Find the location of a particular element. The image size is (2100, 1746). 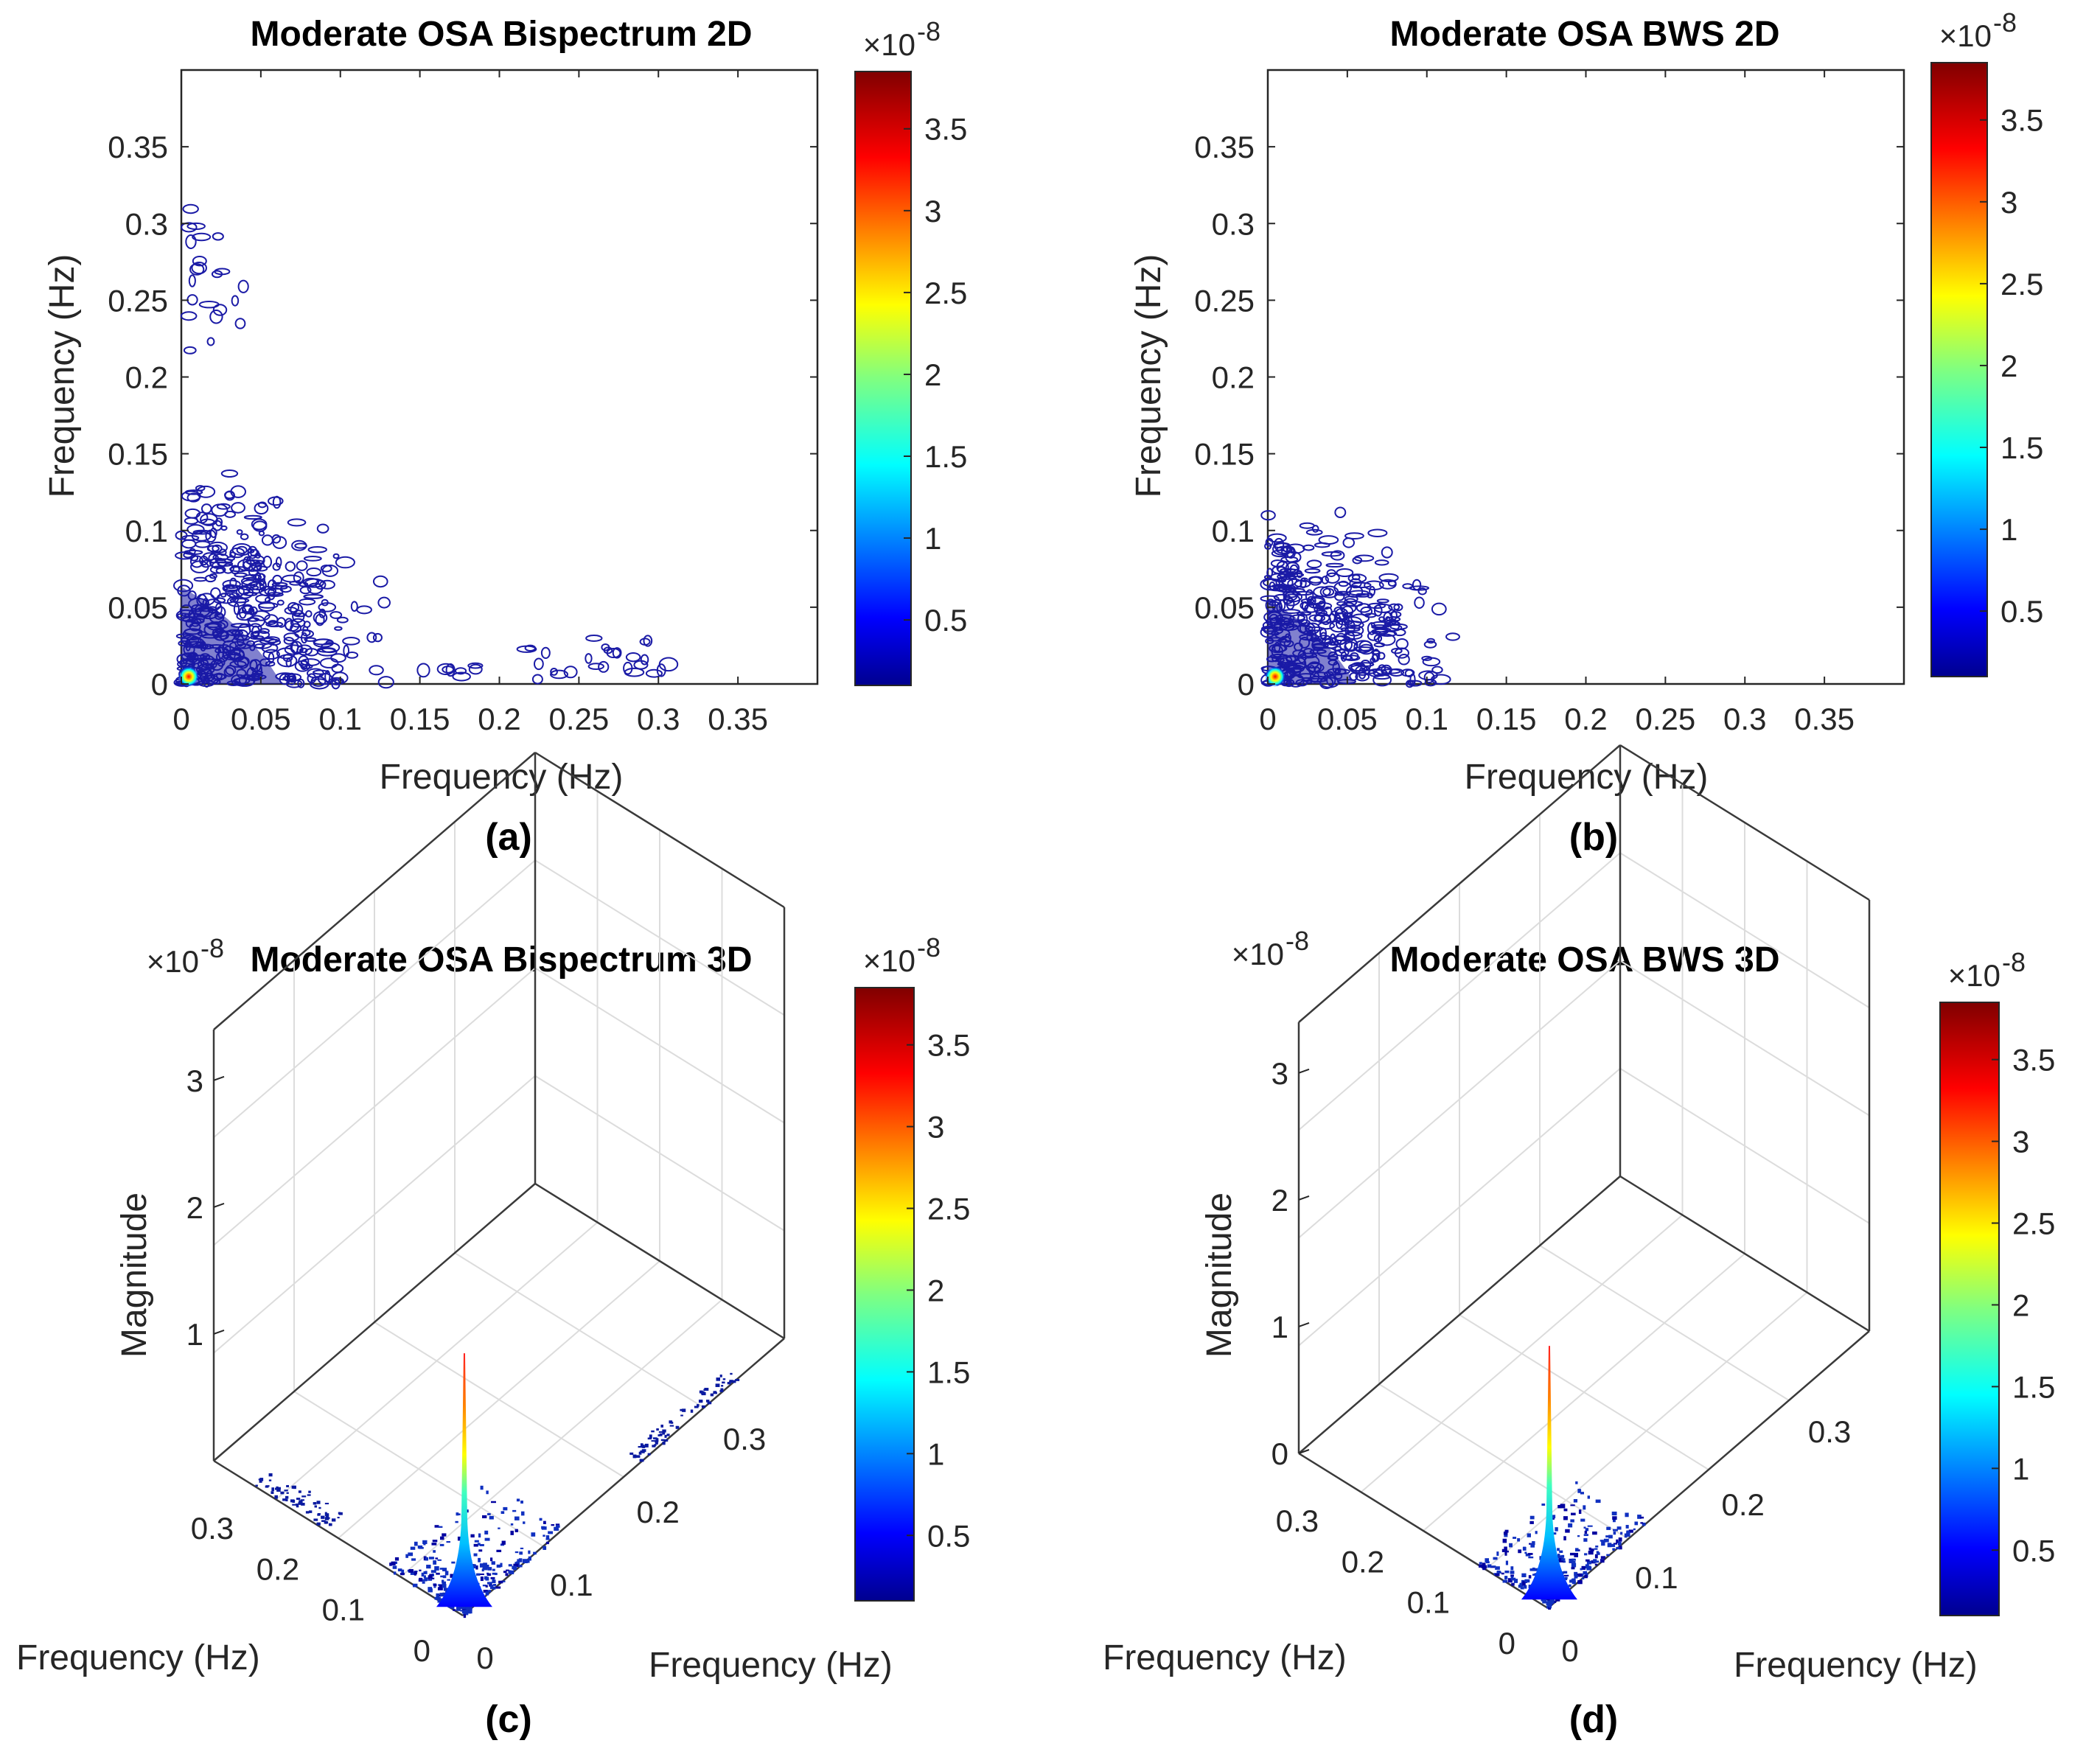

z-tick-label: 3 is located at coordinates (1279, 1073).